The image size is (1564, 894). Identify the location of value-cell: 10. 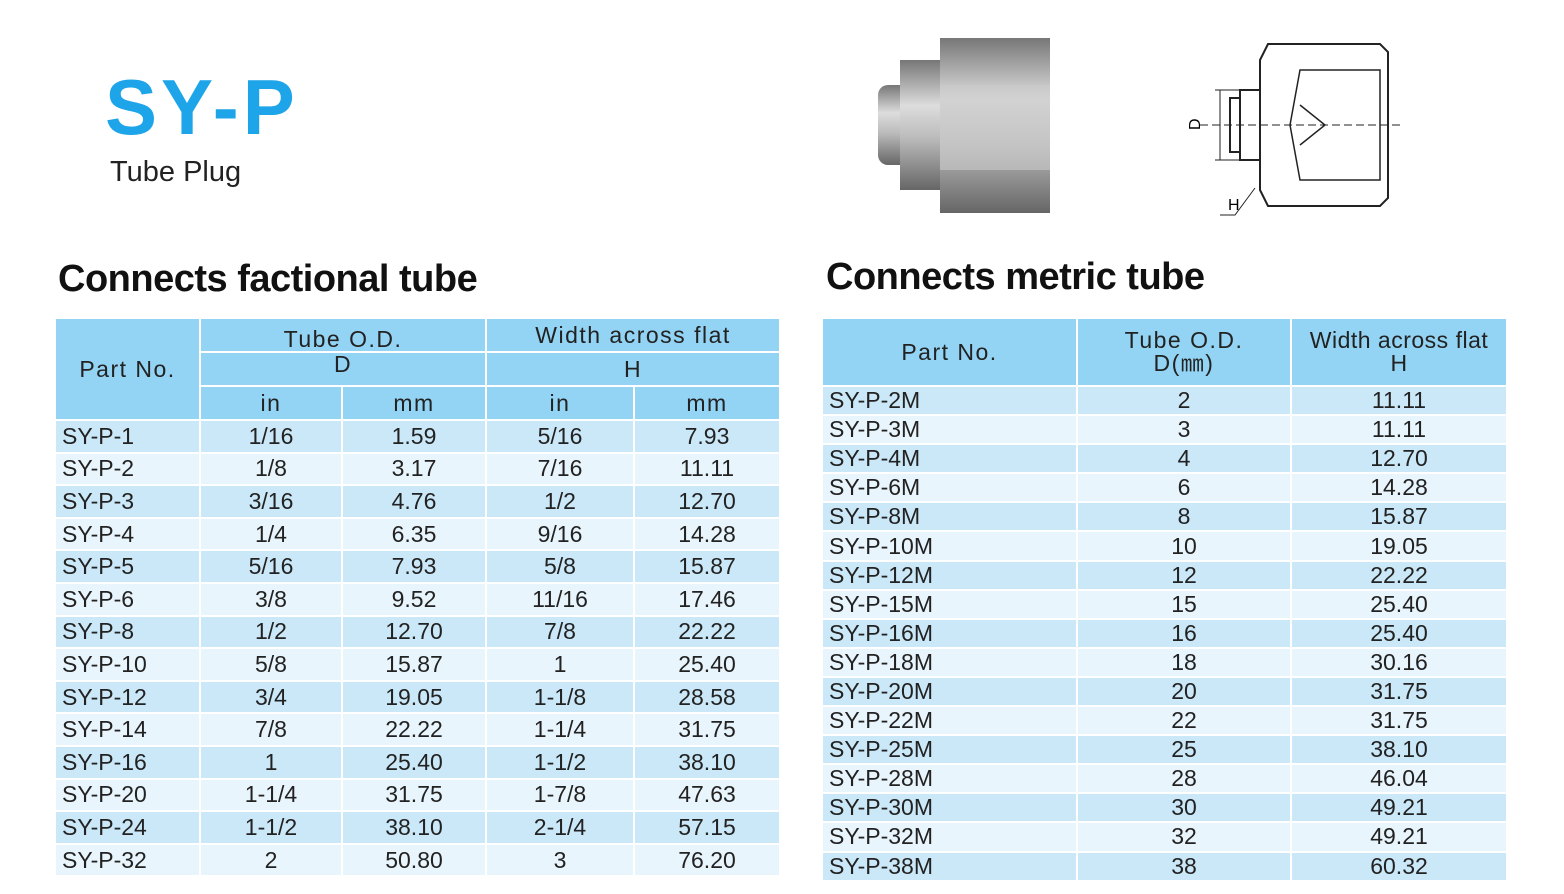
(1184, 546).